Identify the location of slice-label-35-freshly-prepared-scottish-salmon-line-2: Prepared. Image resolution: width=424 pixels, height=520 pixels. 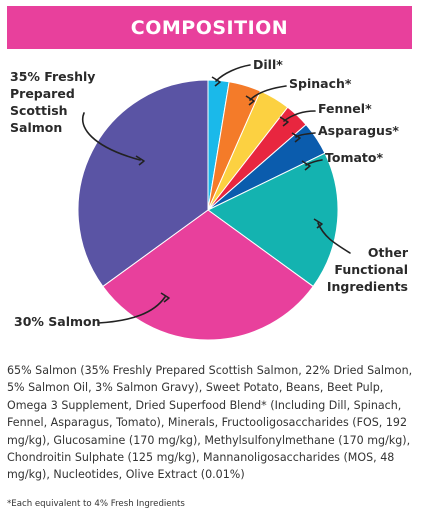
(42, 93).